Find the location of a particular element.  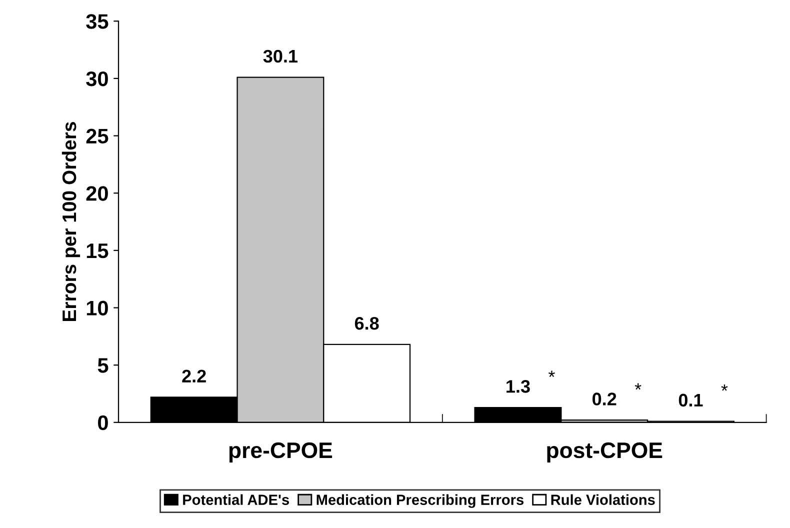

data-label: 1.3 is located at coordinates (518, 386).